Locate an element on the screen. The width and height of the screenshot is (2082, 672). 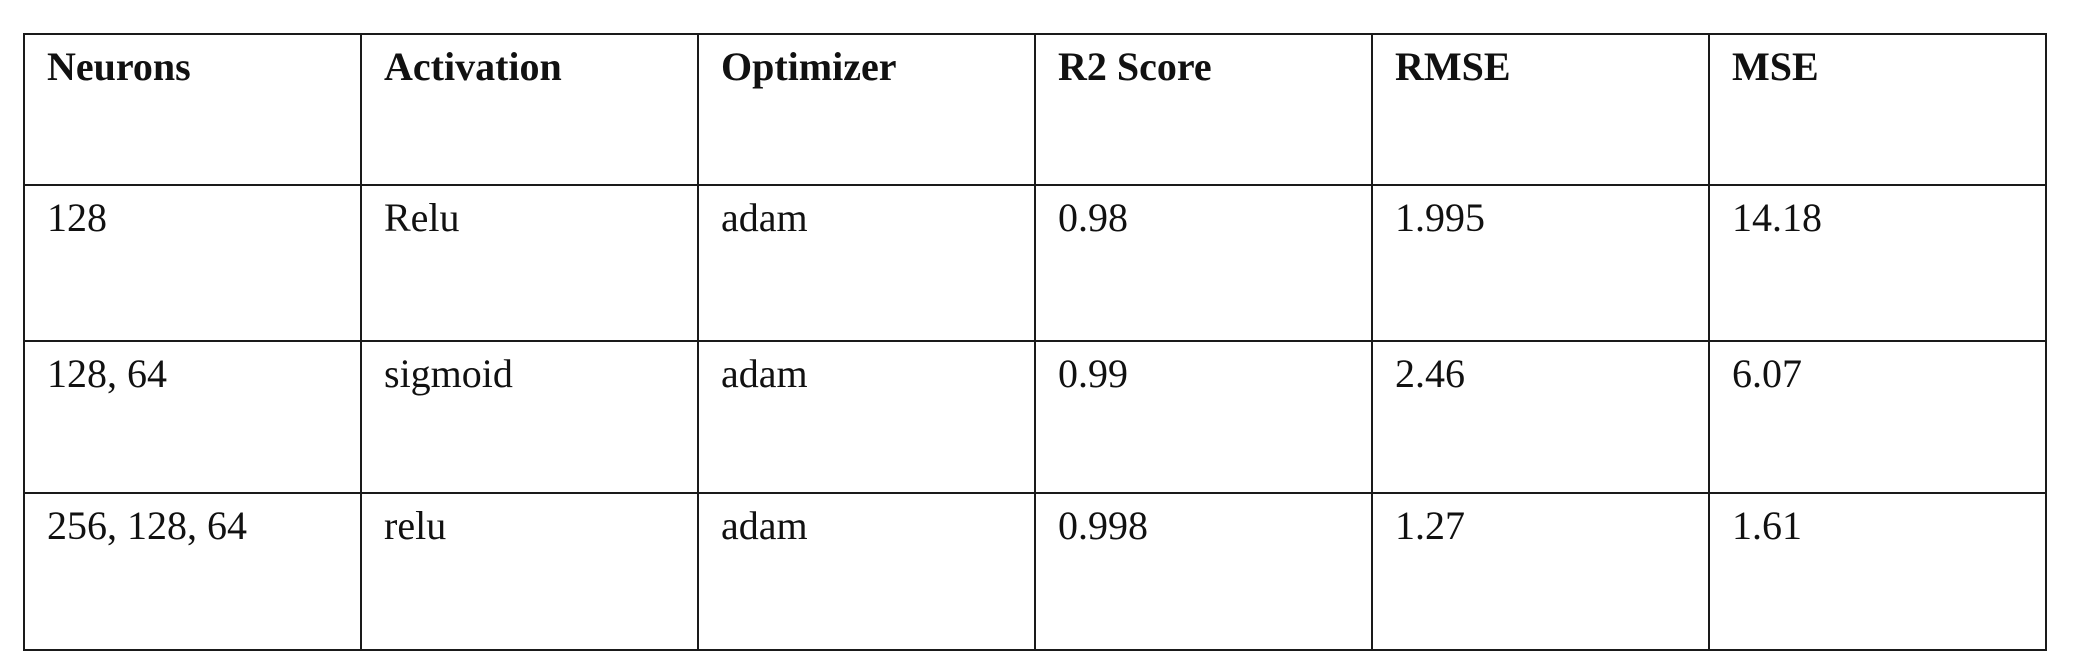
cell-mse: 1.61 is located at coordinates (1877, 571).